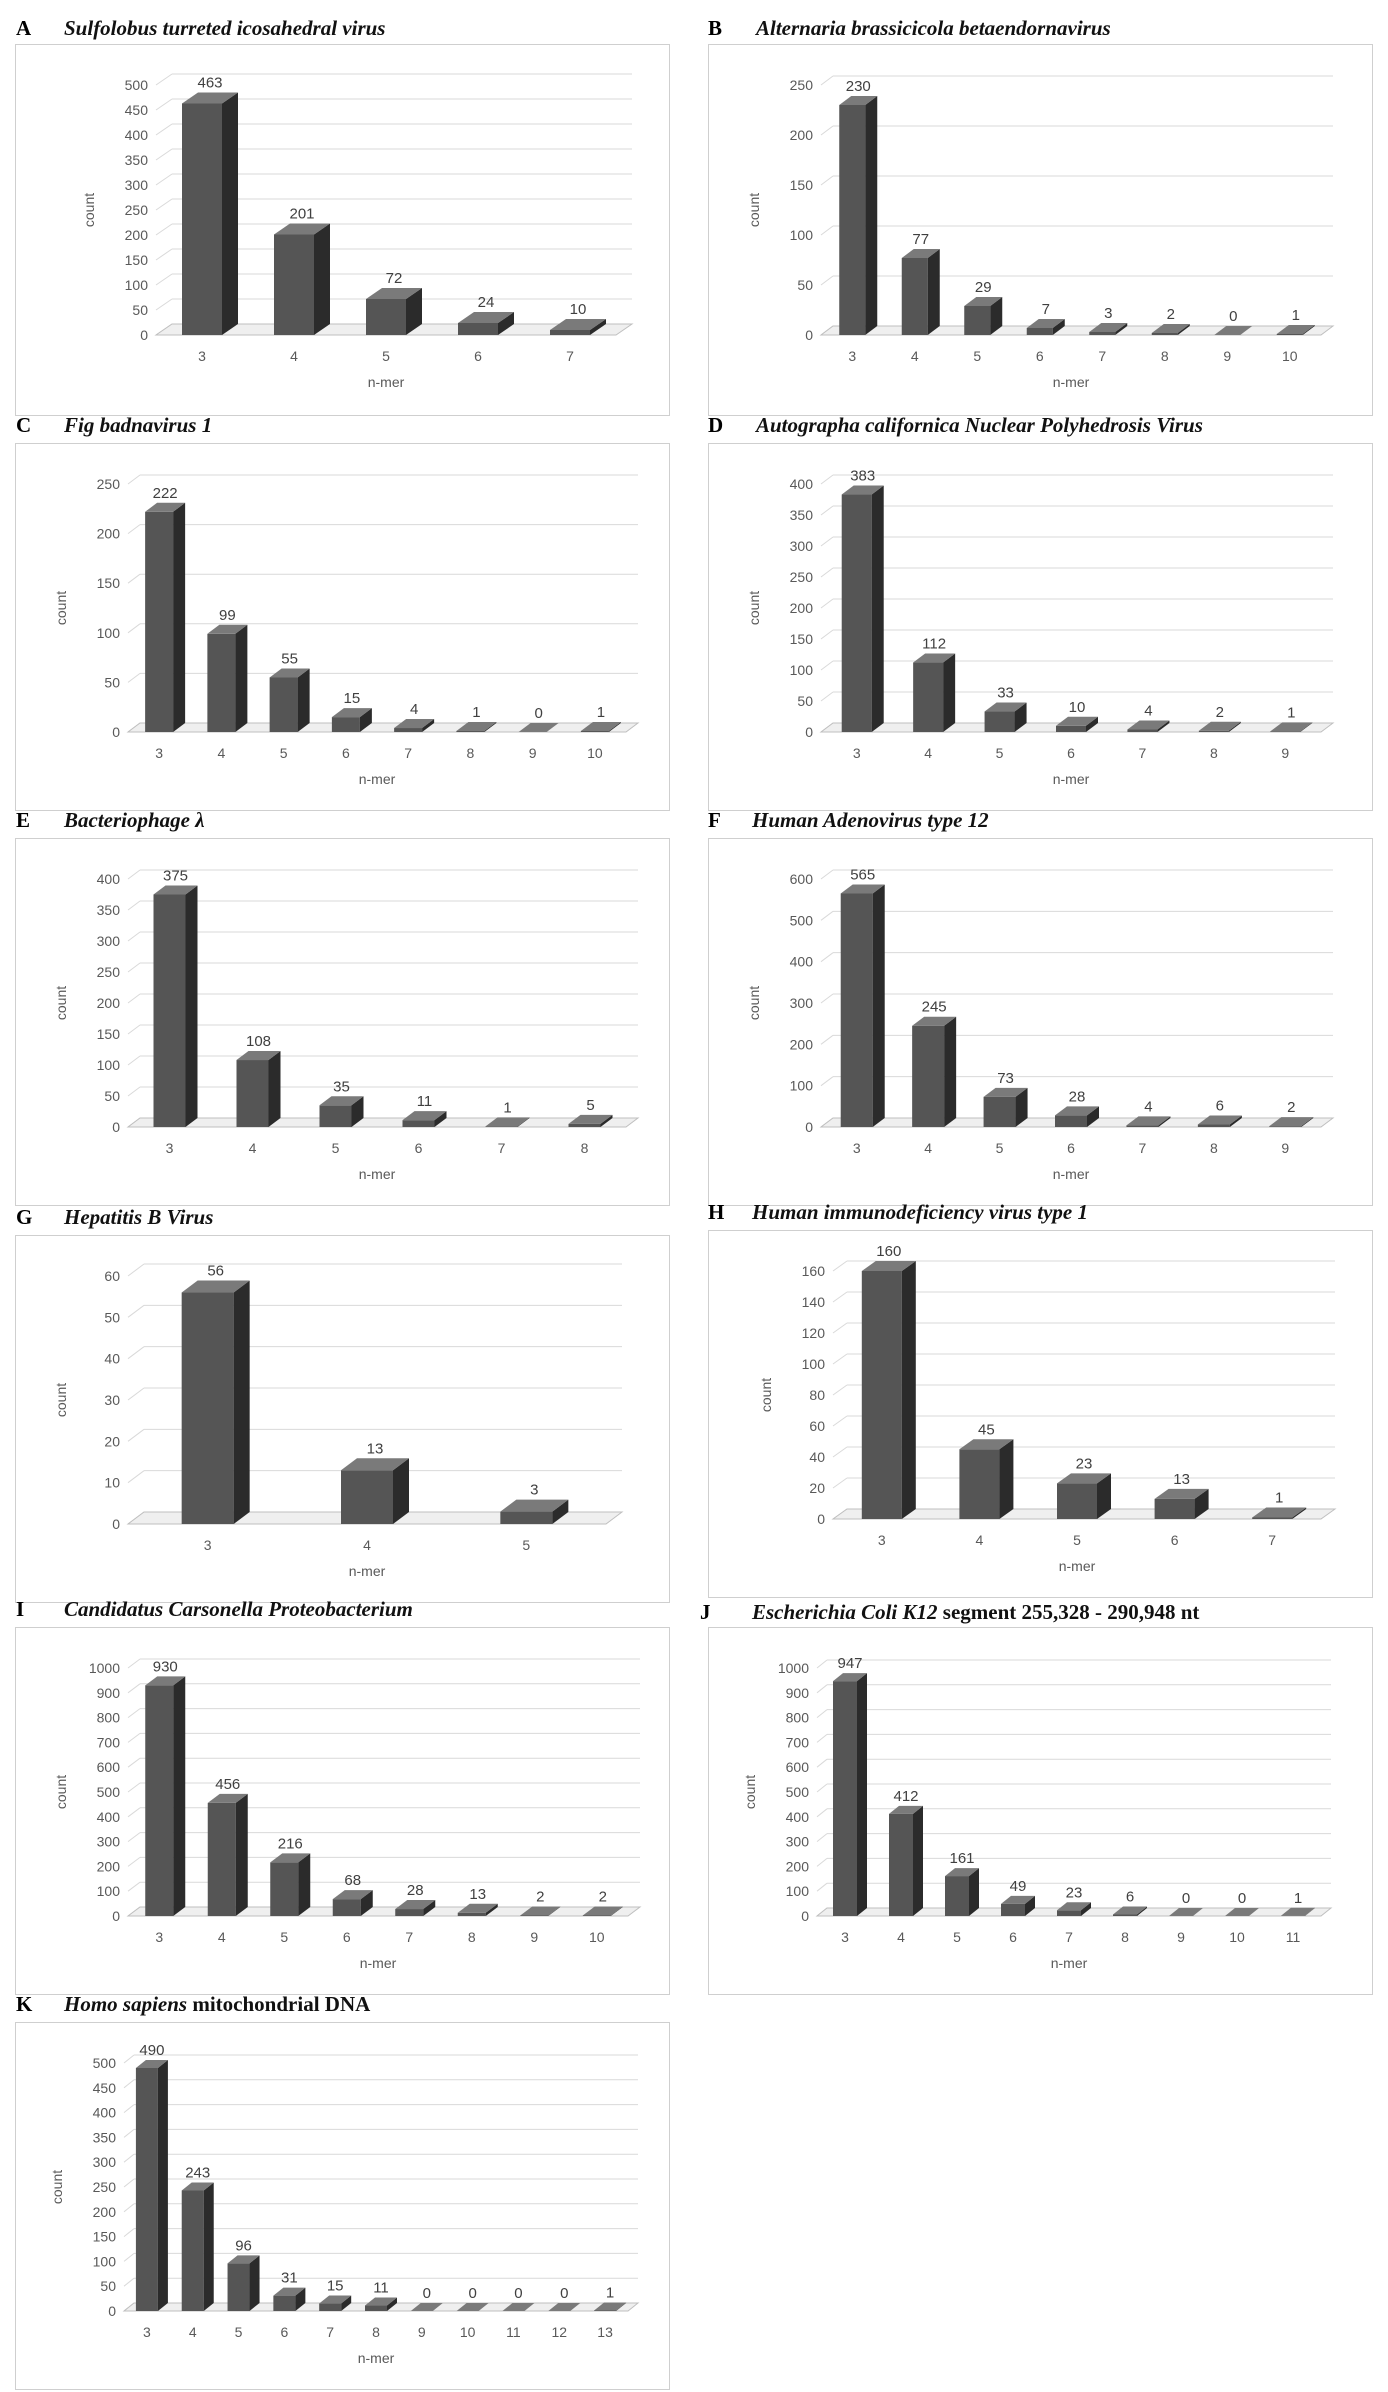 This screenshot has height=2392, width=1388. What do you see at coordinates (197, 2172) in the screenshot?
I see `data-label: 243` at bounding box center [197, 2172].